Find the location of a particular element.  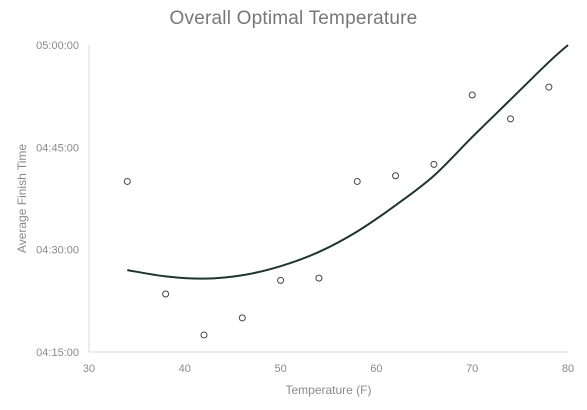

x-tick-label: 60 is located at coordinates (376, 369).